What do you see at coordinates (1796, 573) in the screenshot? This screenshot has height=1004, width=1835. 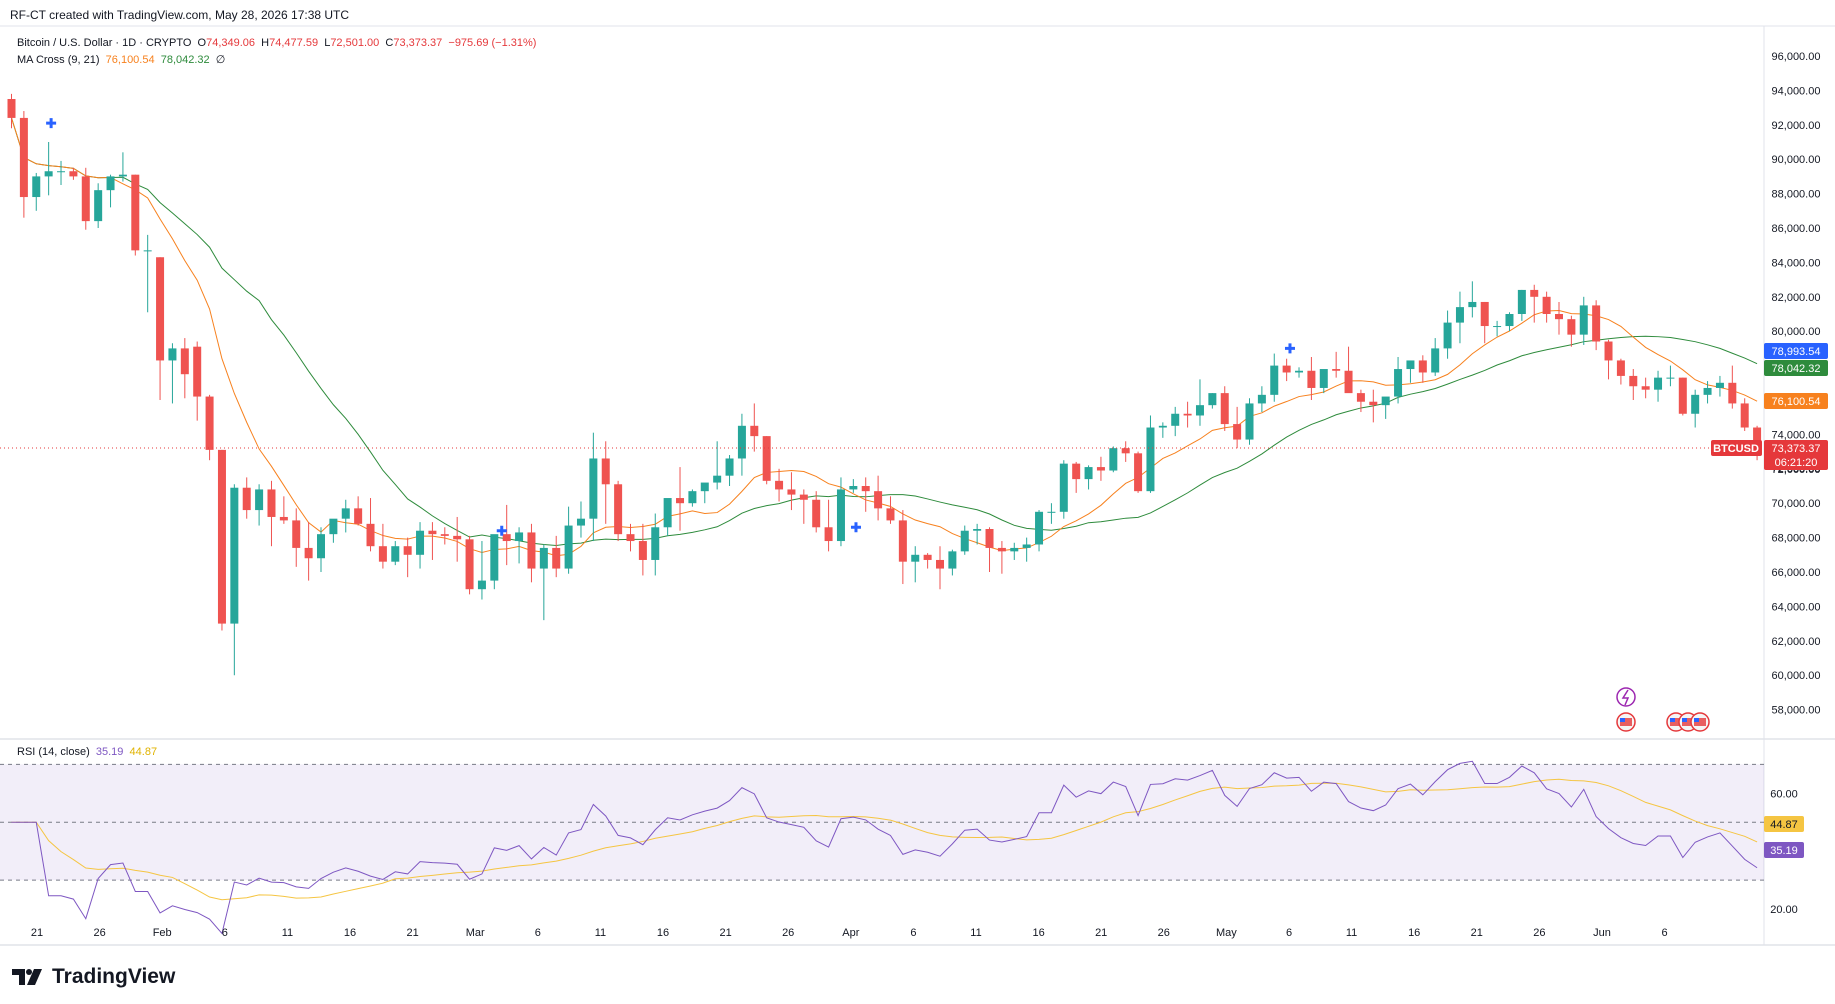 I see `price-tick-label: 66,000.00` at bounding box center [1796, 573].